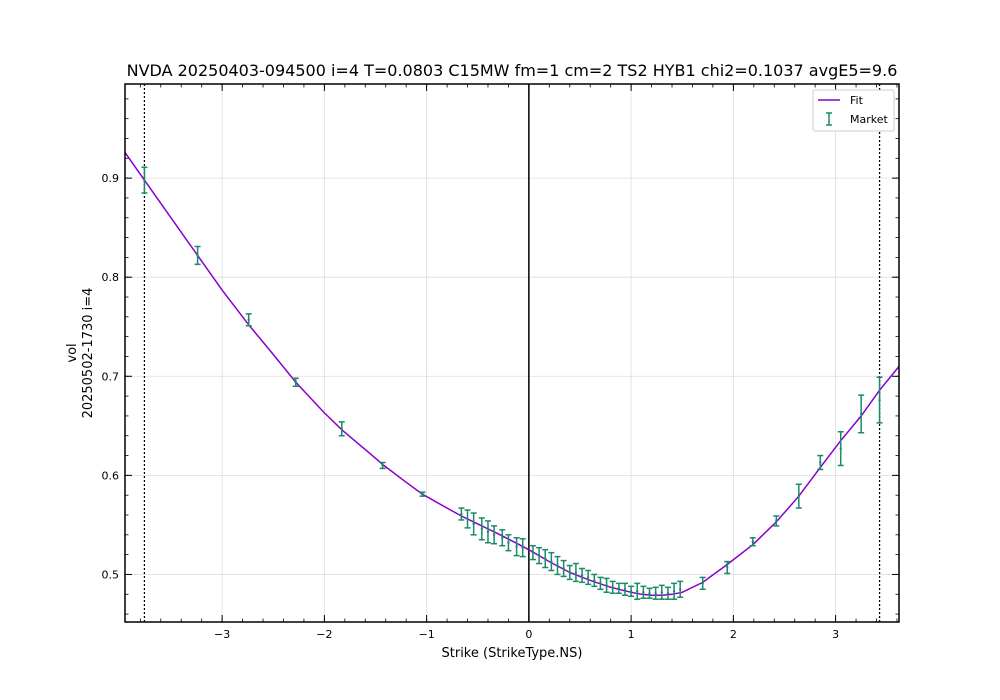 This screenshot has height=700, width=1000. Describe the element at coordinates (111, 475) in the screenshot. I see `y-tick-label: 0.6` at that location.